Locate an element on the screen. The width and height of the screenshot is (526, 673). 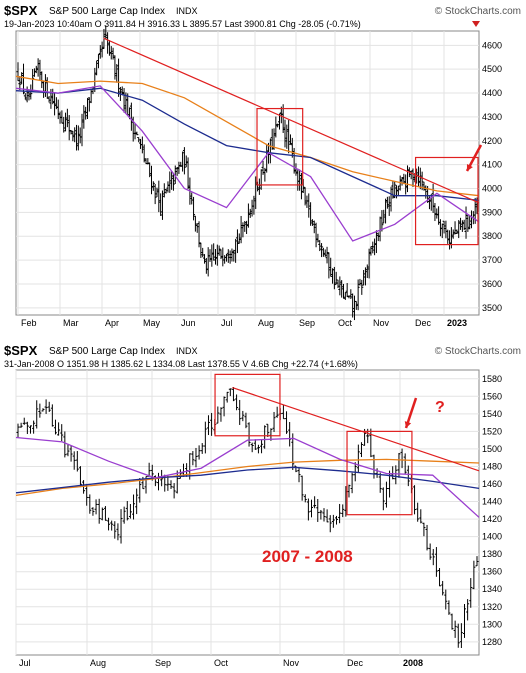
y-tick-label: 1340 is located at coordinates (492, 589).